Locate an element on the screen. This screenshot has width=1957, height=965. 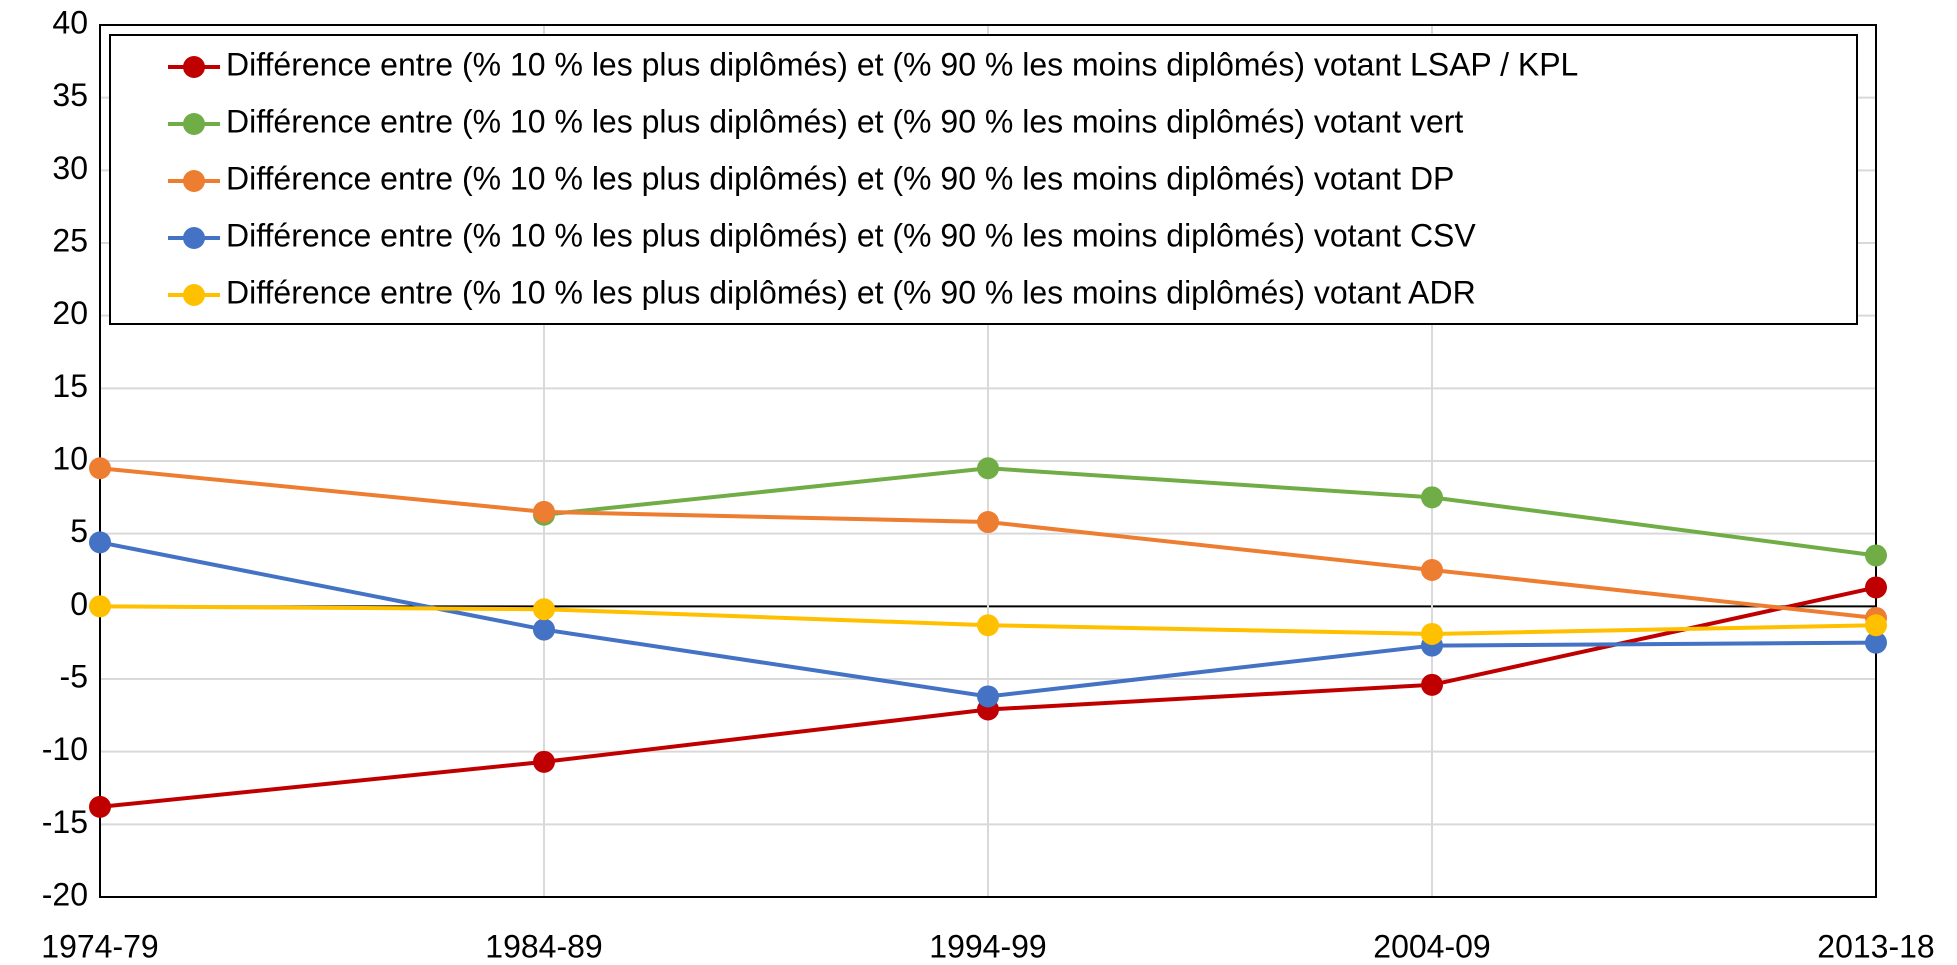
y-tick-label: 5 is located at coordinates (79, 531).